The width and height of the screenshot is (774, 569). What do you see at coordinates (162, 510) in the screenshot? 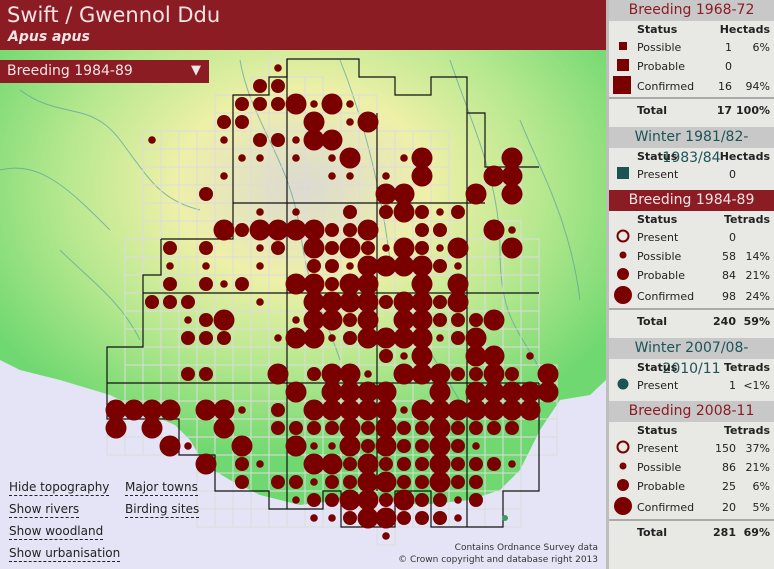
I see `birding-sites-link: Birding sites` at bounding box center [162, 510].